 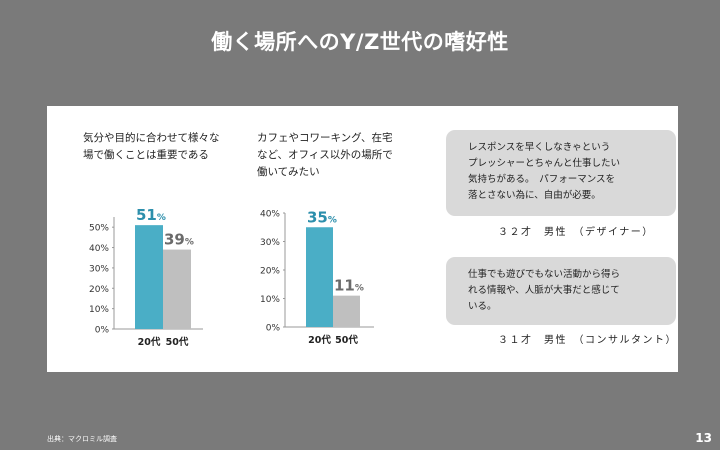 I want to click on page-number: 13, so click(x=703, y=438).